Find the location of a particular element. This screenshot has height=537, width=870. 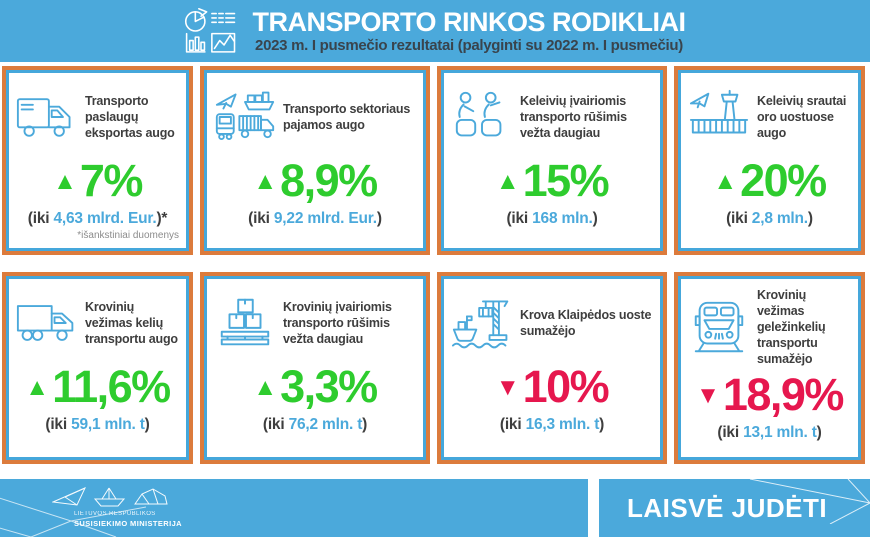

percent-line: ▲15% is located at coordinates (552, 180).